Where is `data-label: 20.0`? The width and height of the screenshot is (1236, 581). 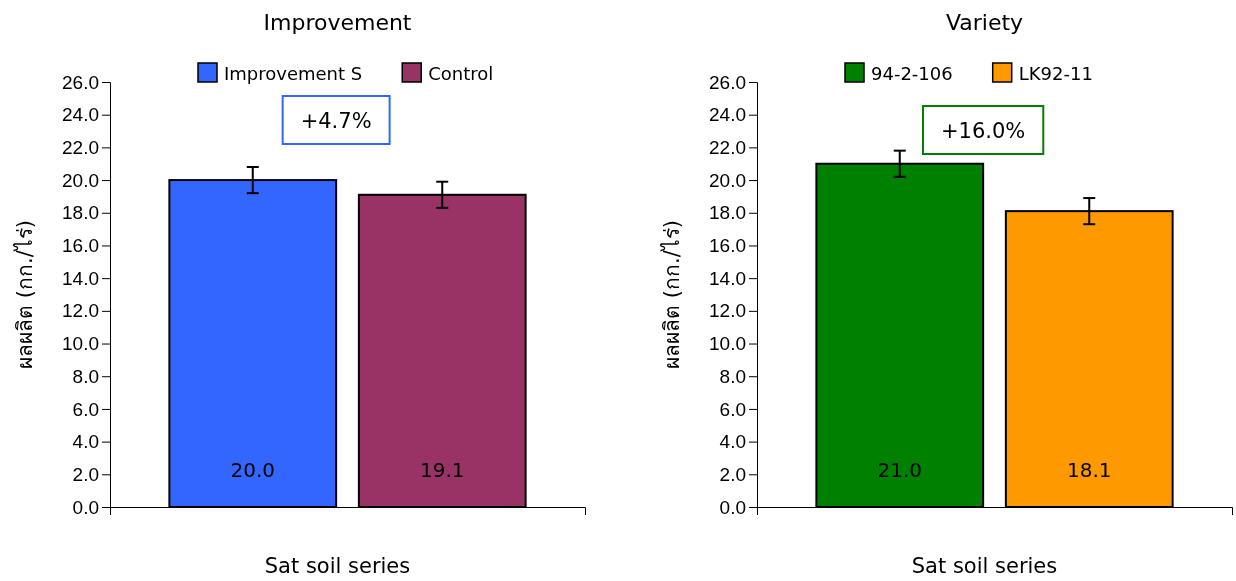 data-label: 20.0 is located at coordinates (253, 470).